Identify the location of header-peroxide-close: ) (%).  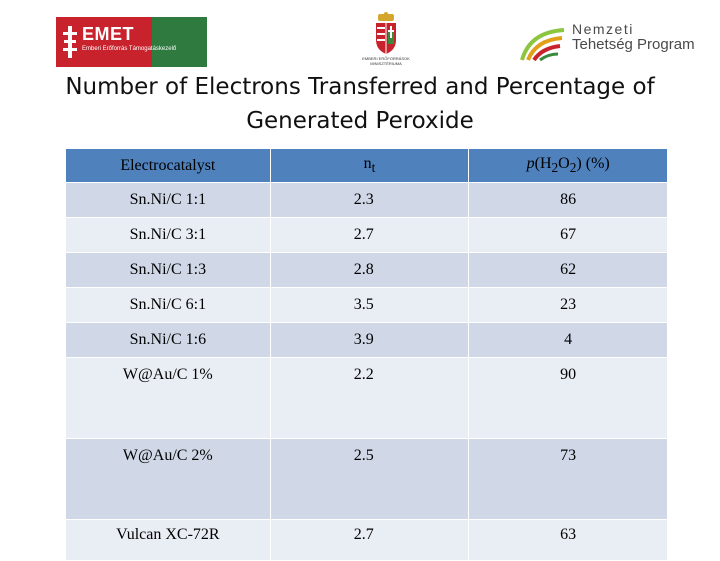
(593, 163).